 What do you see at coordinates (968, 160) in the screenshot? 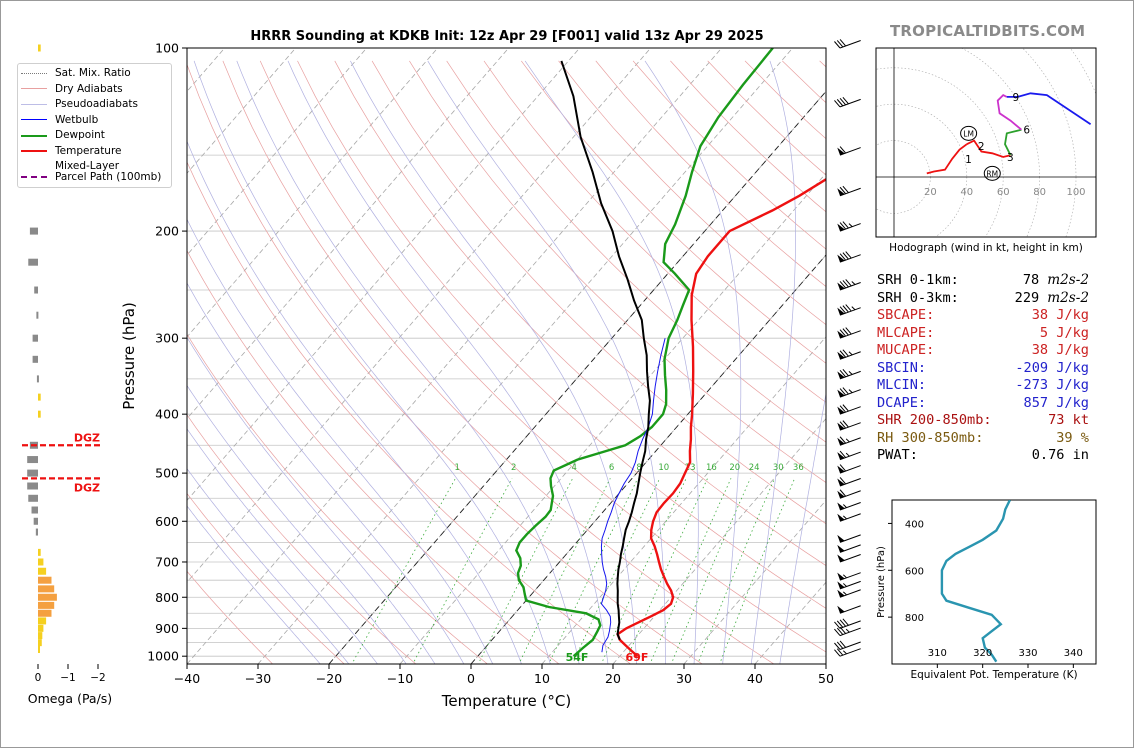
I see `hodo-height-label: 1` at bounding box center [968, 160].